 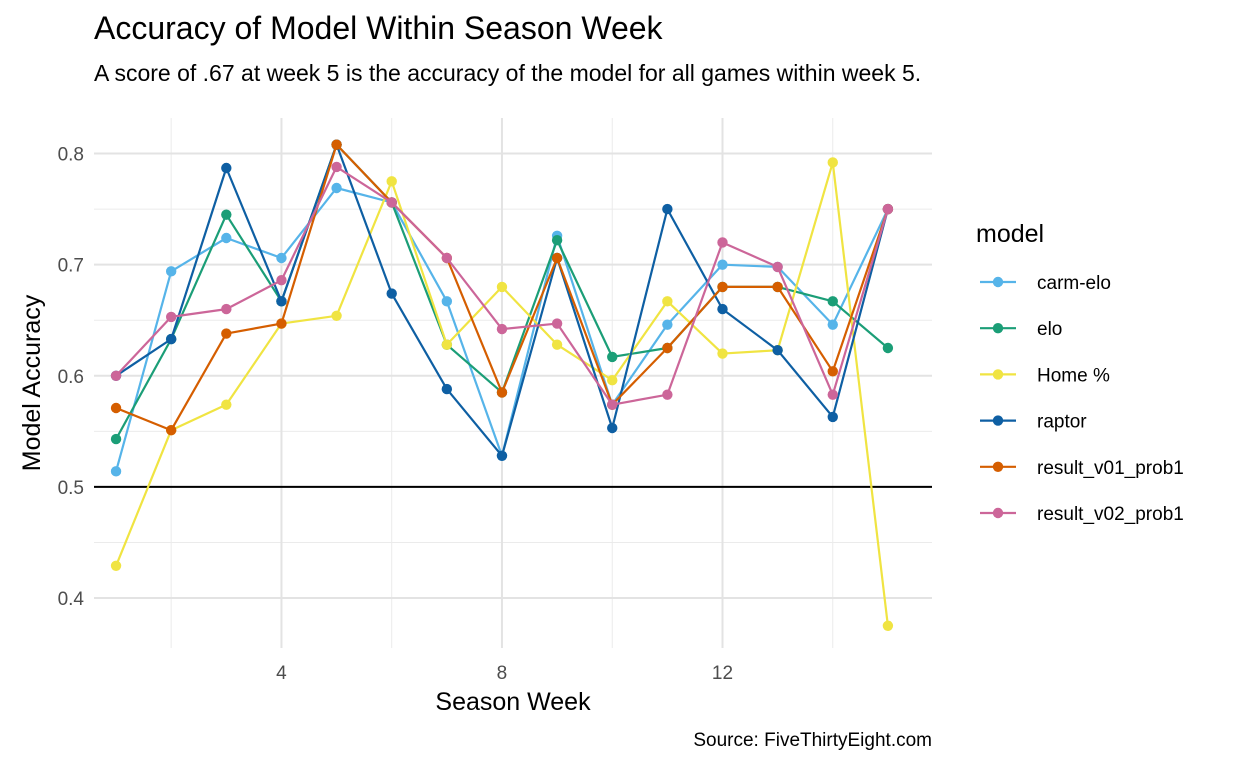 I want to click on y-tick-label: 0.7, so click(x=71, y=266).